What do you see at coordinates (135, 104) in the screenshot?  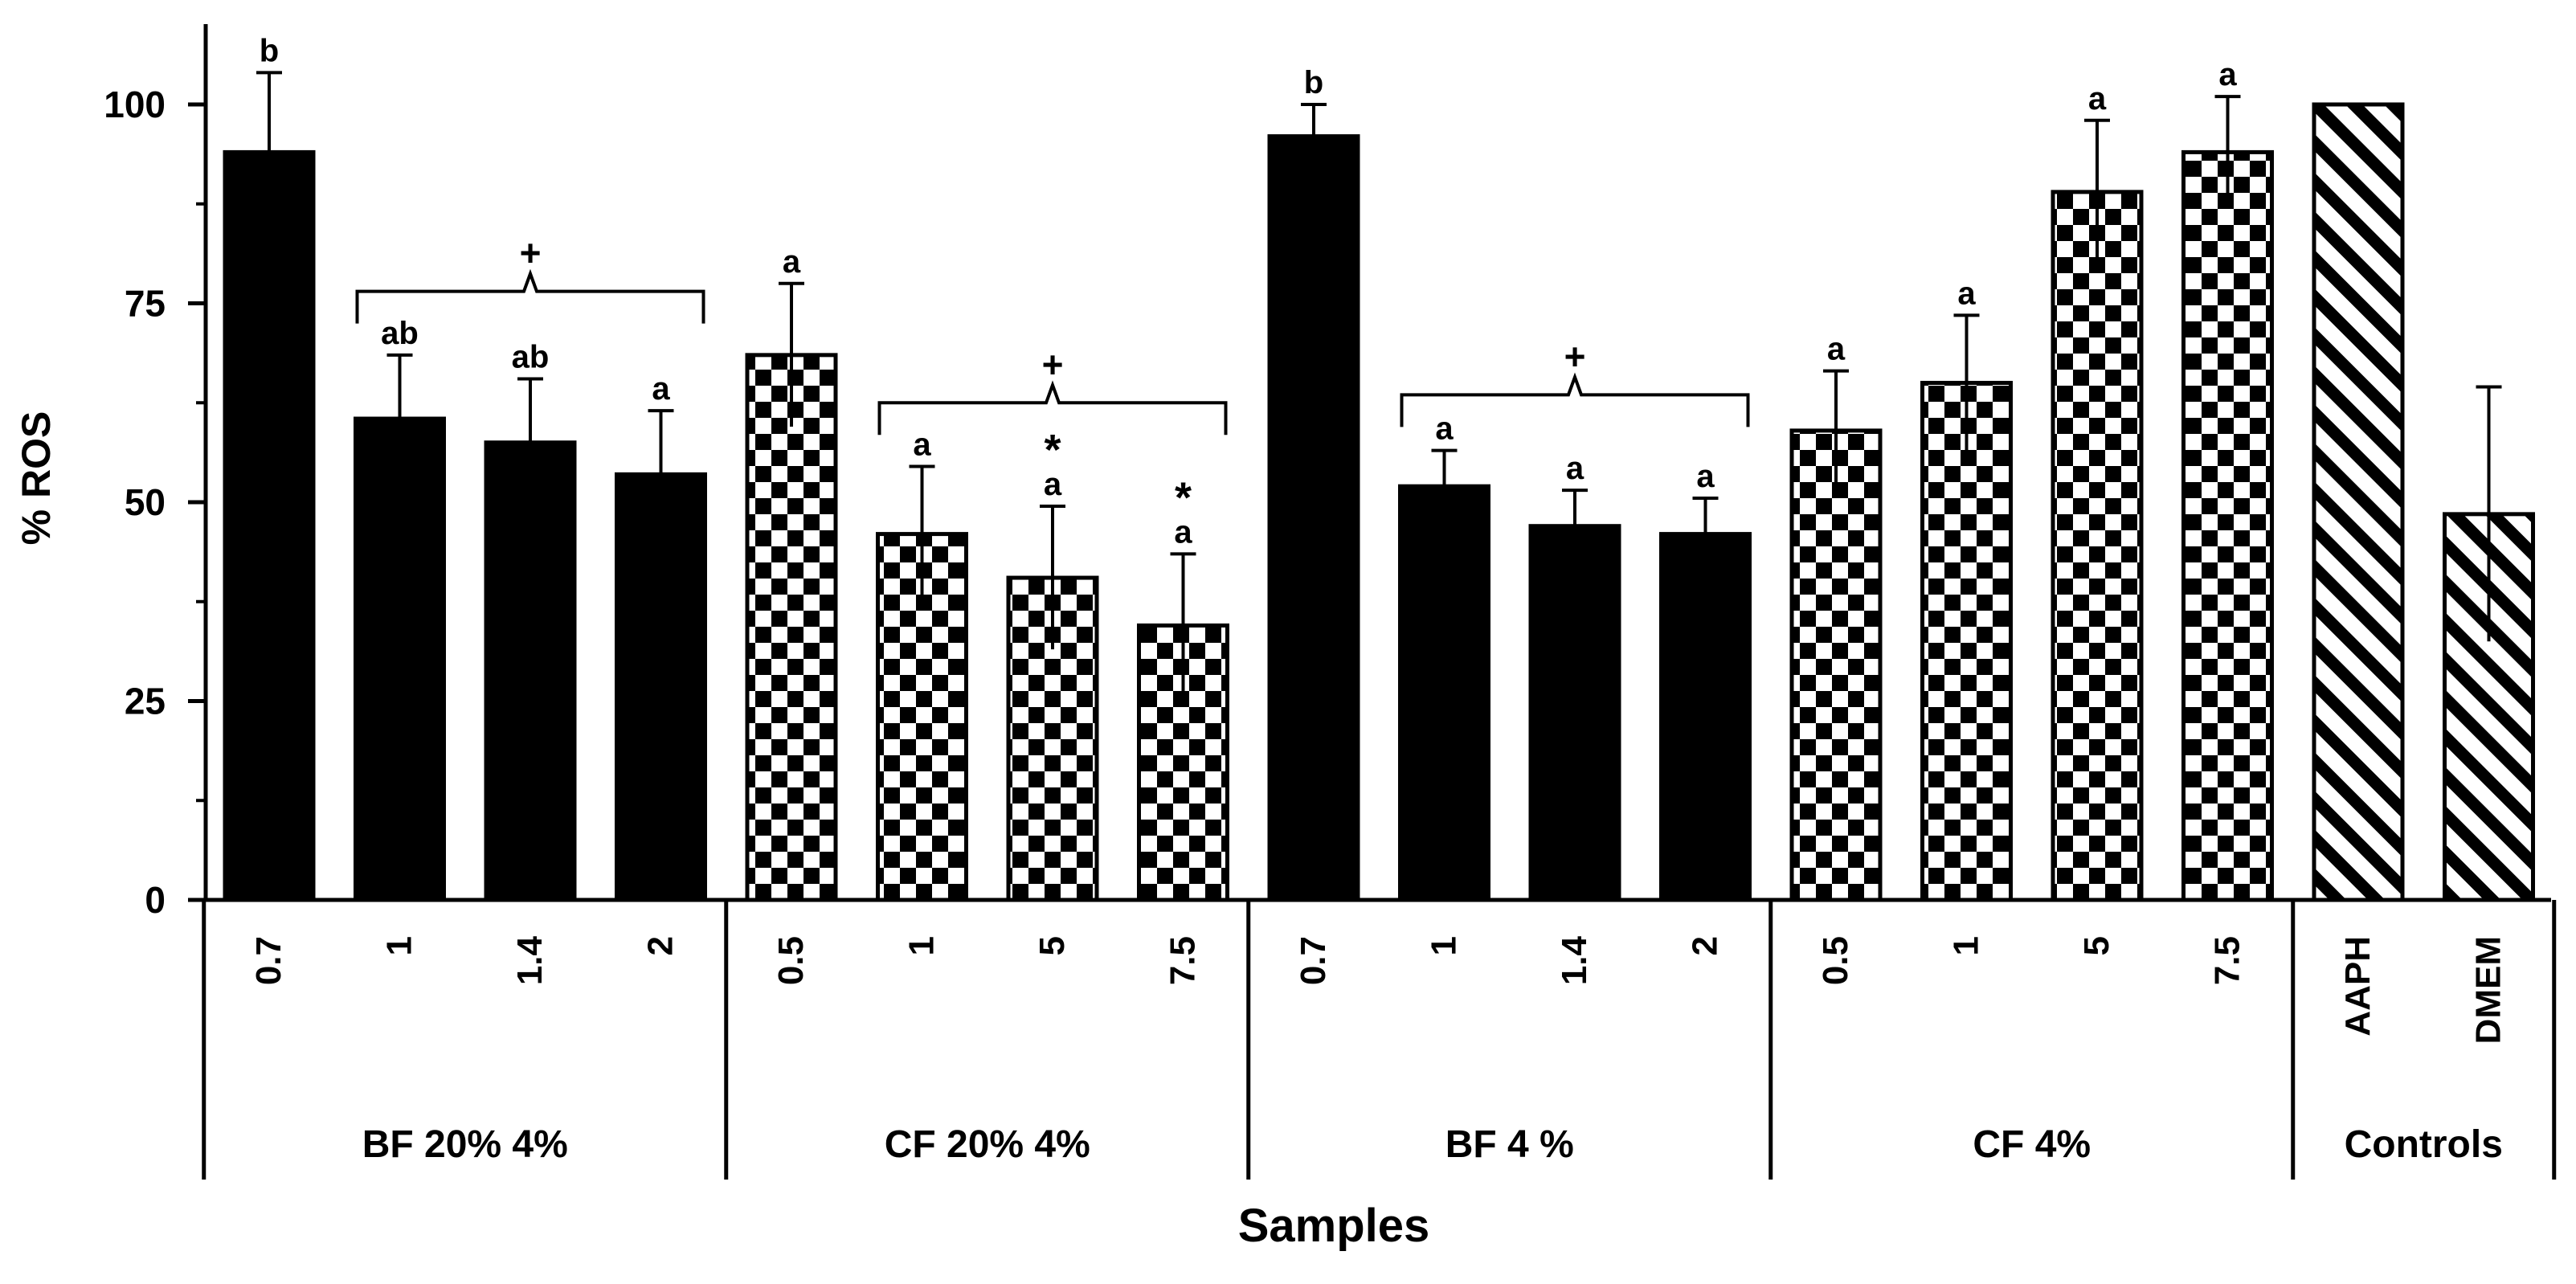 I see `y-tick-label: 100` at bounding box center [135, 104].